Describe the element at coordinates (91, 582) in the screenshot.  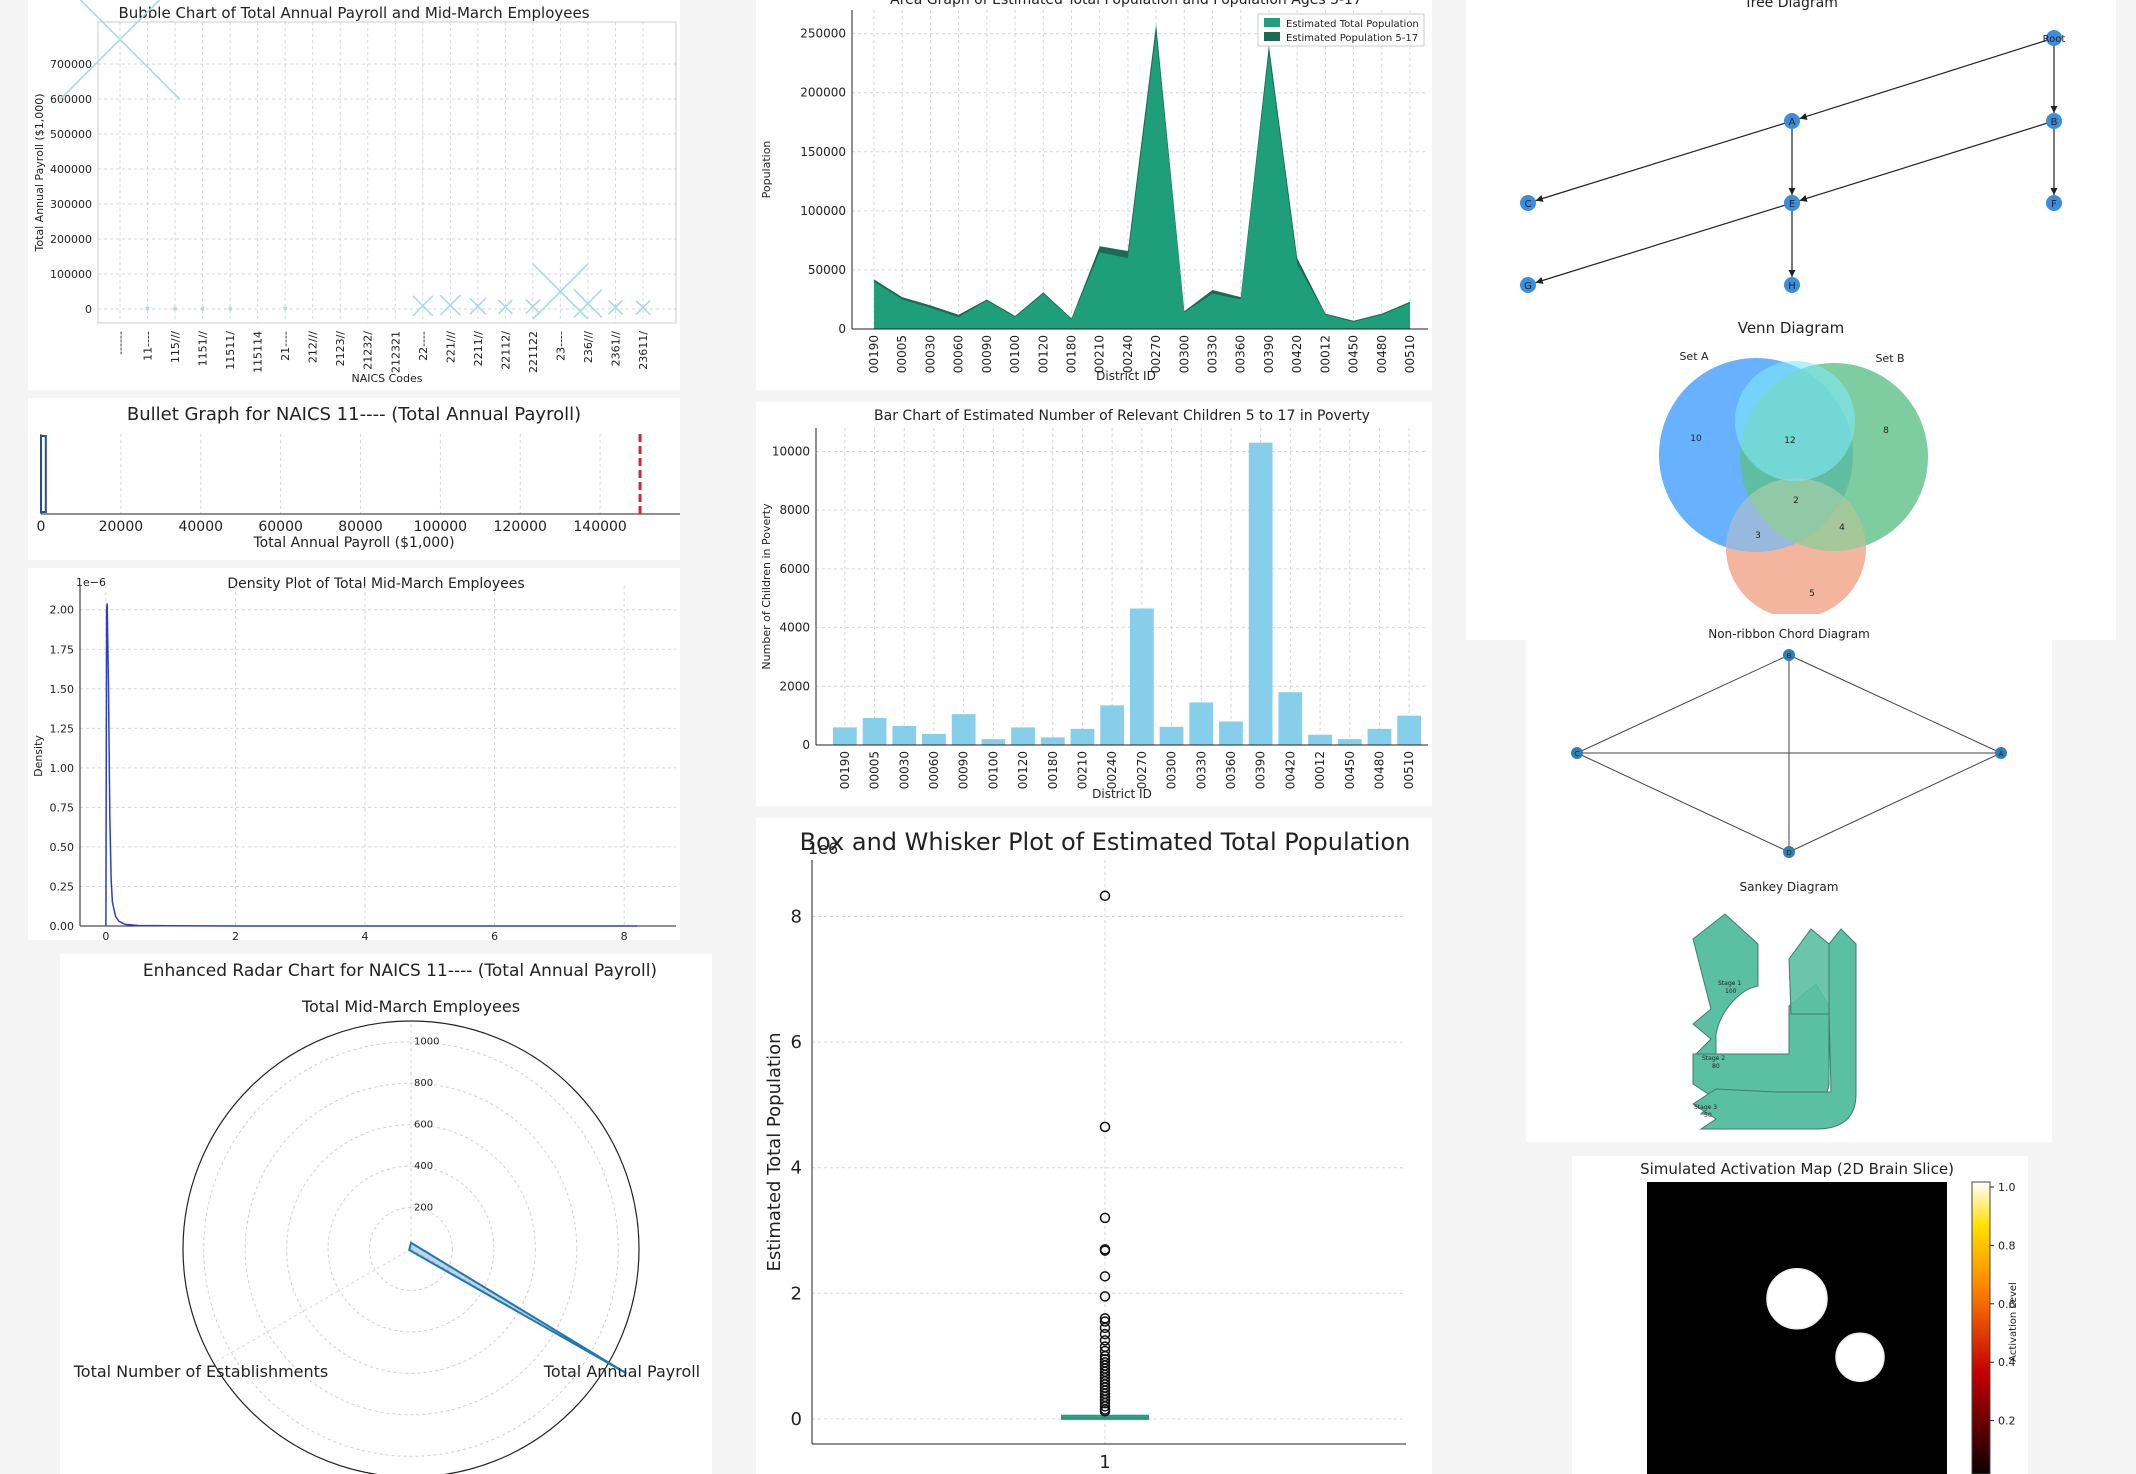
I see `y-scale-label: 1e−6` at that location.